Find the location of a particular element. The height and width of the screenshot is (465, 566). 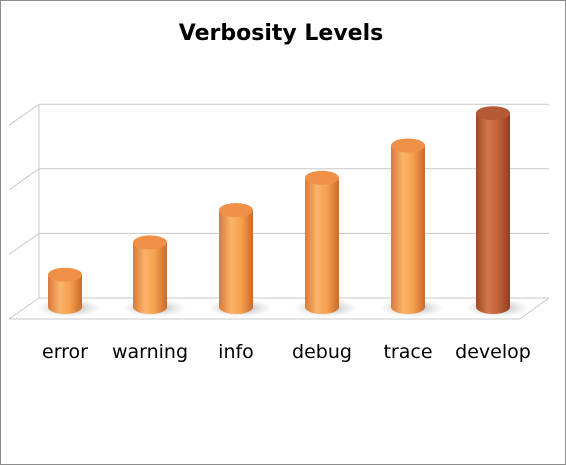

label-layer: error warning info debug trace develop is located at coordinates (286, 352).